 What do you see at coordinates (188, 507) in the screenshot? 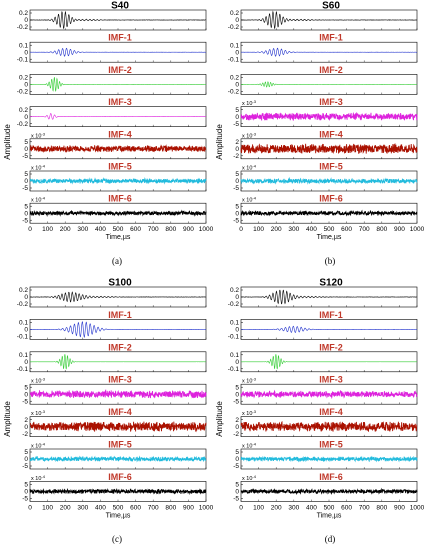
I see `x-tick-label: 900` at bounding box center [188, 507].